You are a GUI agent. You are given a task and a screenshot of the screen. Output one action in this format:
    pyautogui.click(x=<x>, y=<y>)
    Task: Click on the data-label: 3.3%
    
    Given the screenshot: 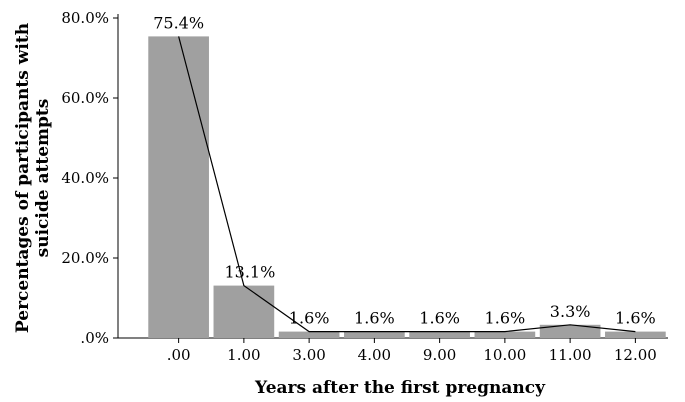 What is the action you would take?
    pyautogui.click(x=570, y=311)
    